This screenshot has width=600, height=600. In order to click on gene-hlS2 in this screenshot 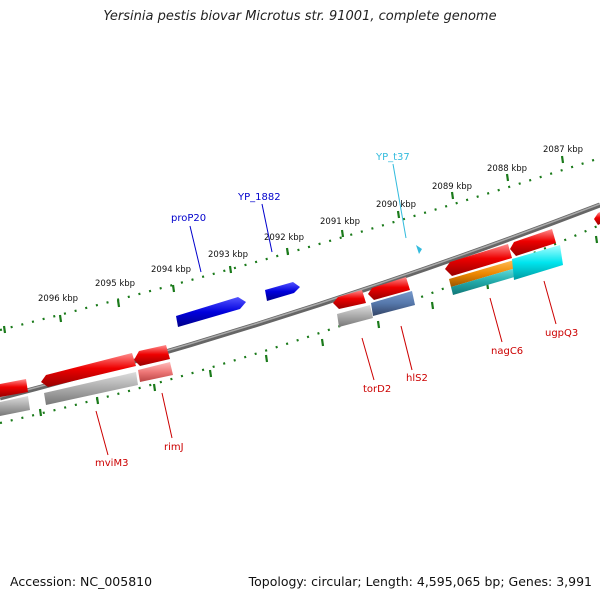, I will do `click(389, 288)`.